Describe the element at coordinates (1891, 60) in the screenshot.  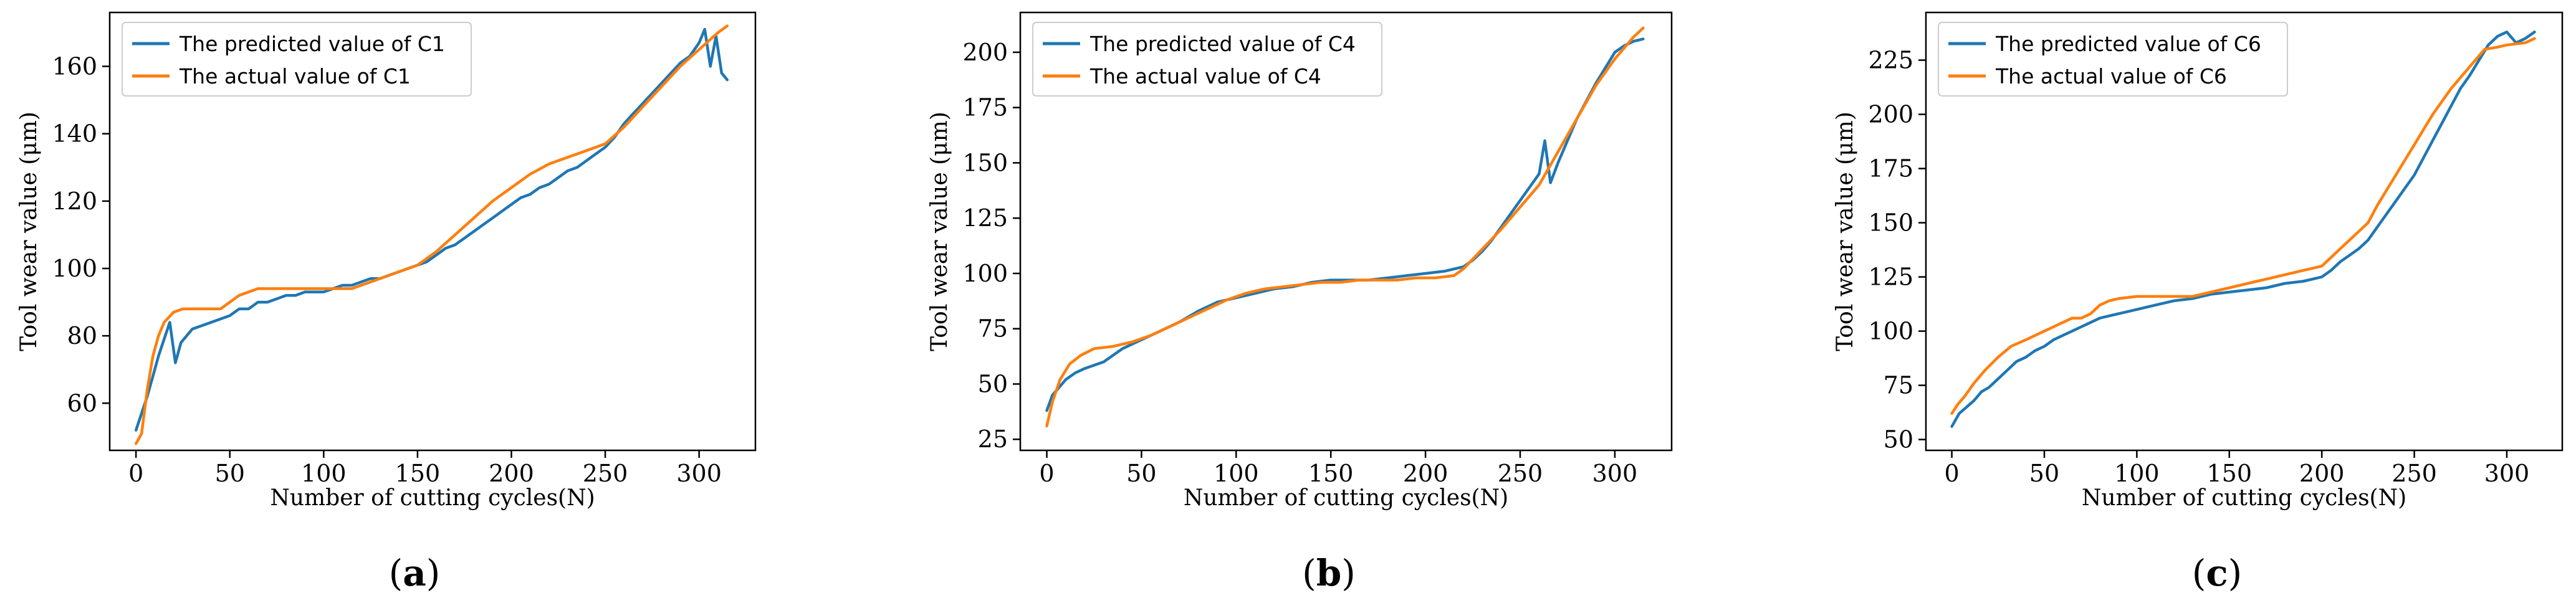
I see `y-tick-label: 225` at that location.